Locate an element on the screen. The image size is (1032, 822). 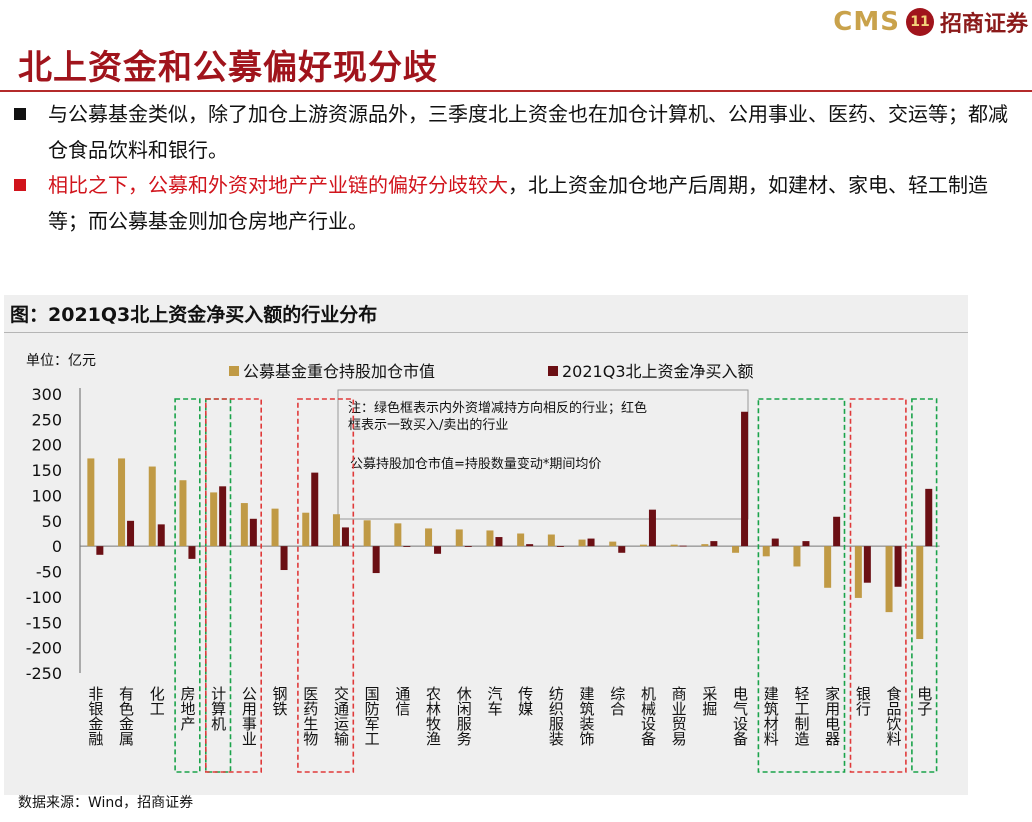
category-label: 通信 is located at coordinates (402, 701).